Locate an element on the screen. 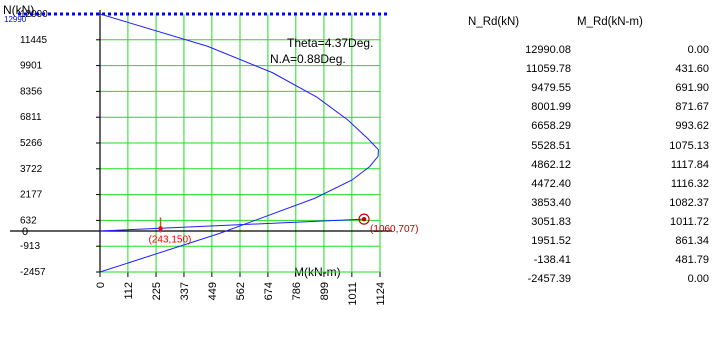 Image resolution: width=718 pixels, height=338 pixels. table-cell: 3853.40 is located at coordinates (551, 202).